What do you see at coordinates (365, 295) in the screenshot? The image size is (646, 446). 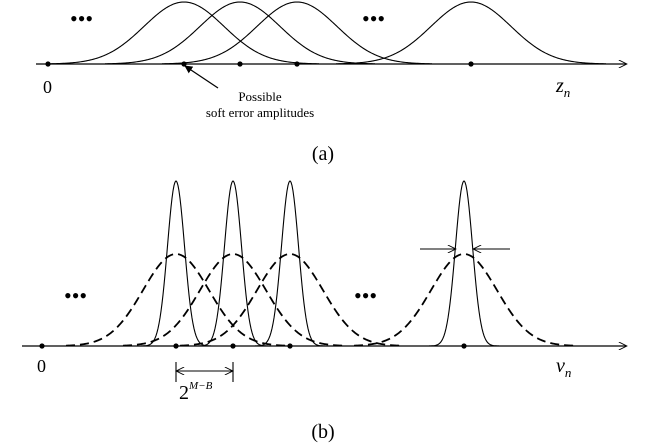 I see `ellipsis-right-b: •••` at bounding box center [365, 295].